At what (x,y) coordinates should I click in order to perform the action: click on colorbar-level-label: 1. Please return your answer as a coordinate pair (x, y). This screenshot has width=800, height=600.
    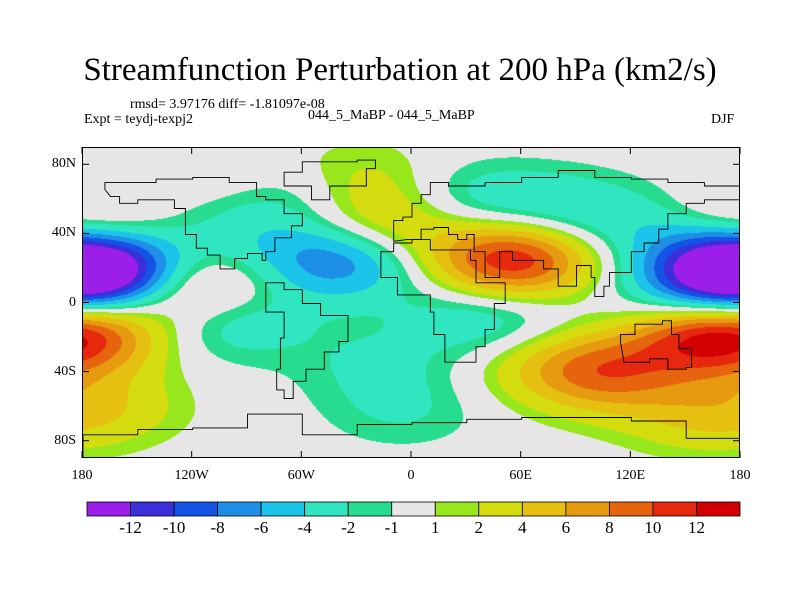
    Looking at the image, I should click on (435, 527).